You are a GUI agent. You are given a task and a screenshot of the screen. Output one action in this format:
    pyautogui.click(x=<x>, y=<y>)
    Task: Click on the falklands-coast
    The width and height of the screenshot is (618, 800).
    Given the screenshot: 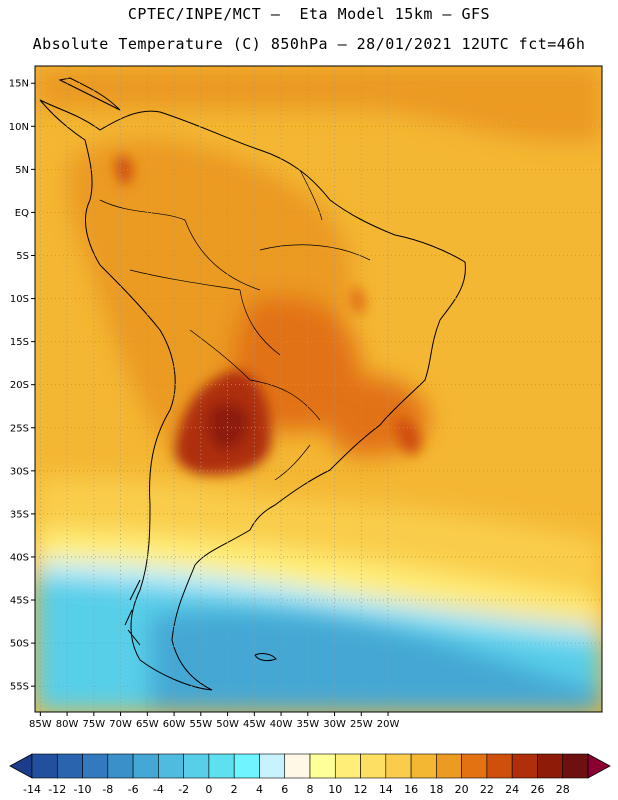 What is the action you would take?
    pyautogui.click(x=265, y=657)
    